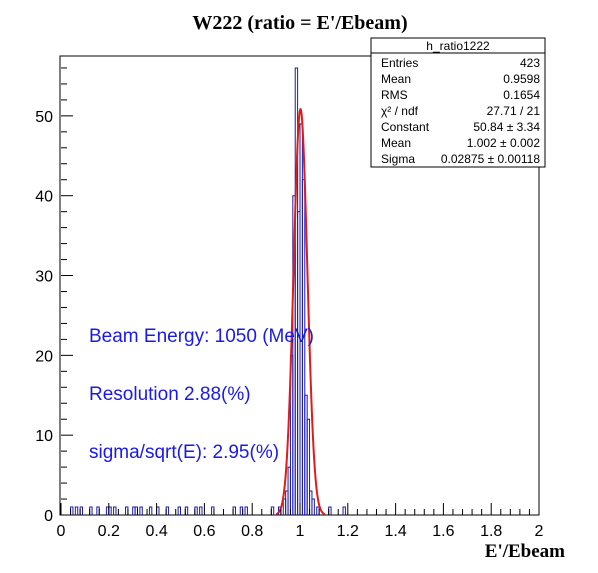 The height and width of the screenshot is (573, 598). What do you see at coordinates (109, 531) in the screenshot?
I see `x-tick-label-1: 0.2` at bounding box center [109, 531].